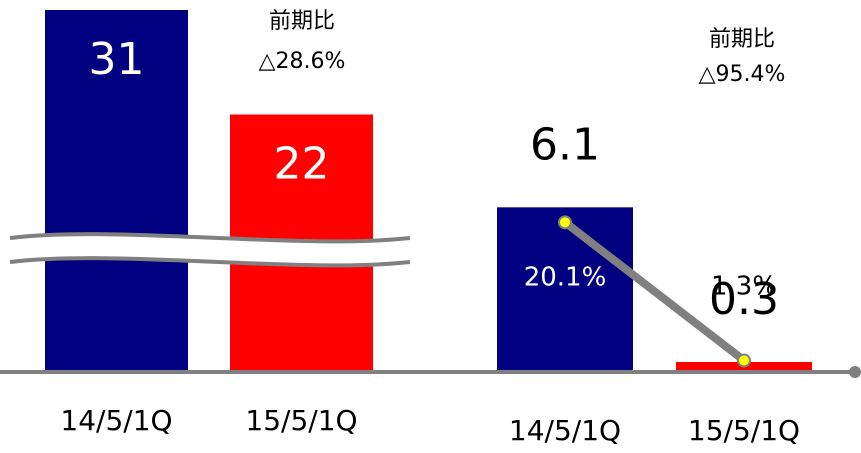 The image size is (861, 453). Describe the element at coordinates (855, 372) in the screenshot. I see `baseline-end` at that location.